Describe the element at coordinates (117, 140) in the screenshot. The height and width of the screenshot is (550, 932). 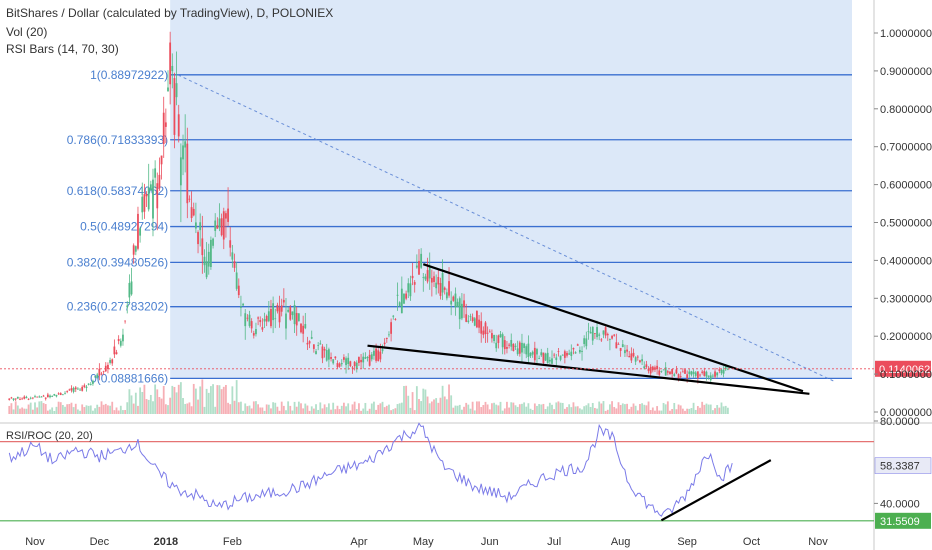
I see `fib-level-label: 0.786(0.71833393)` at that location.